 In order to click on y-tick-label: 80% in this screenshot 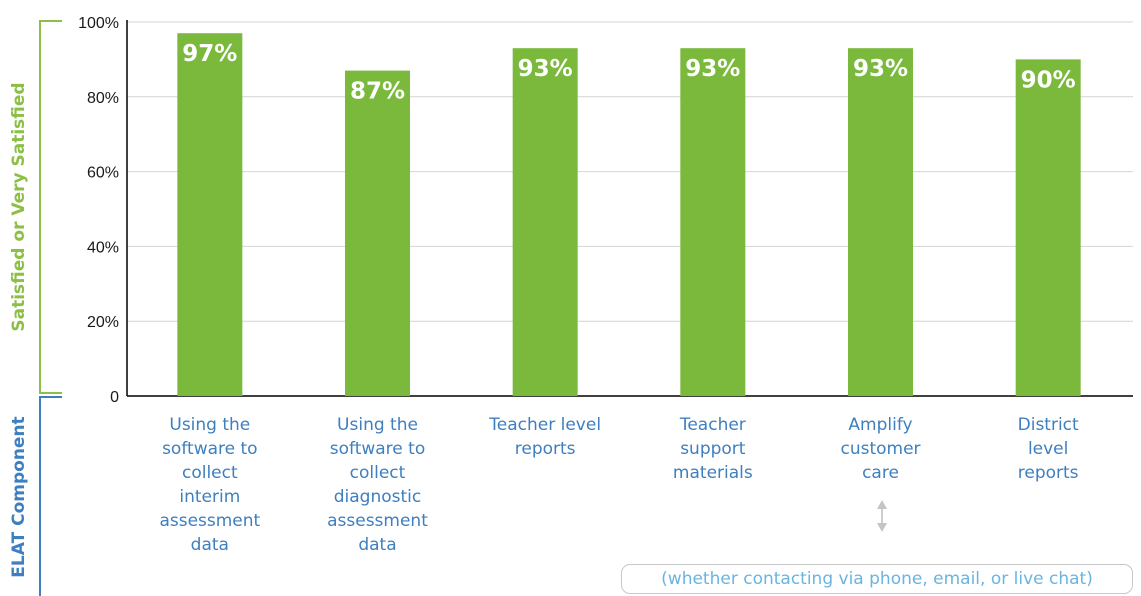, I will do `click(103, 98)`.